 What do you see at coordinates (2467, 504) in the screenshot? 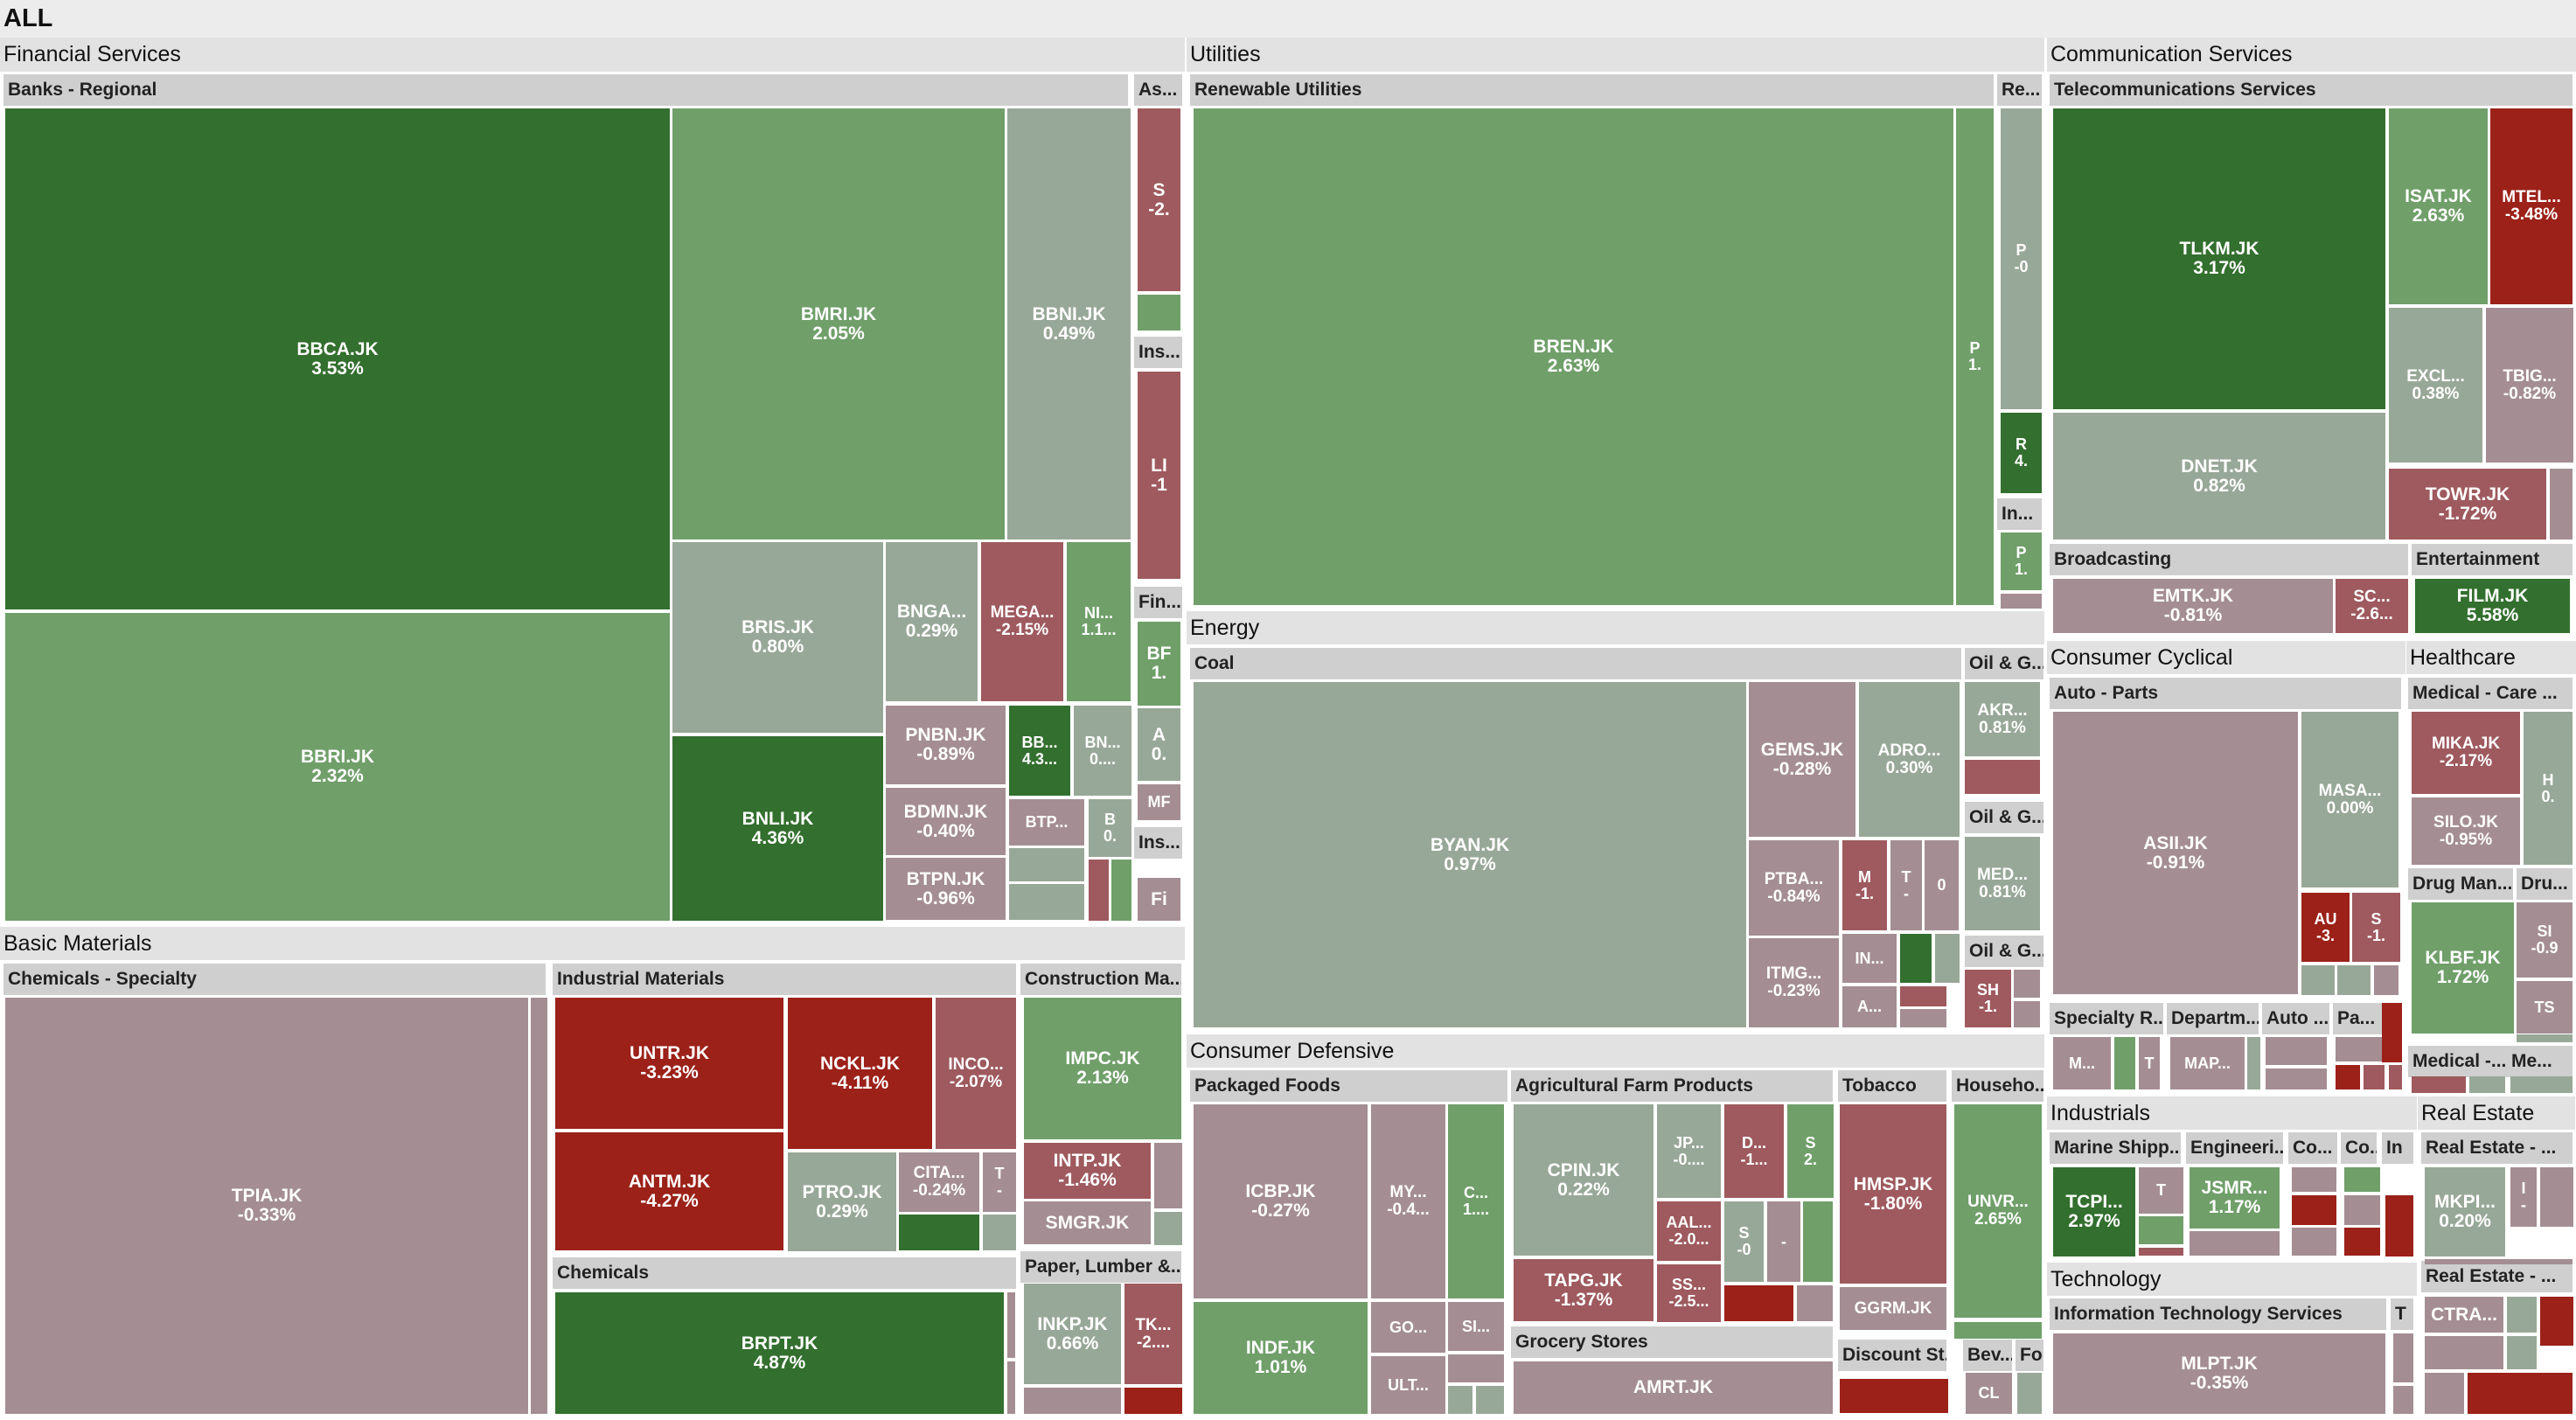
I see `treemap-cell: TOWR.JK -1.72%` at bounding box center [2467, 504].